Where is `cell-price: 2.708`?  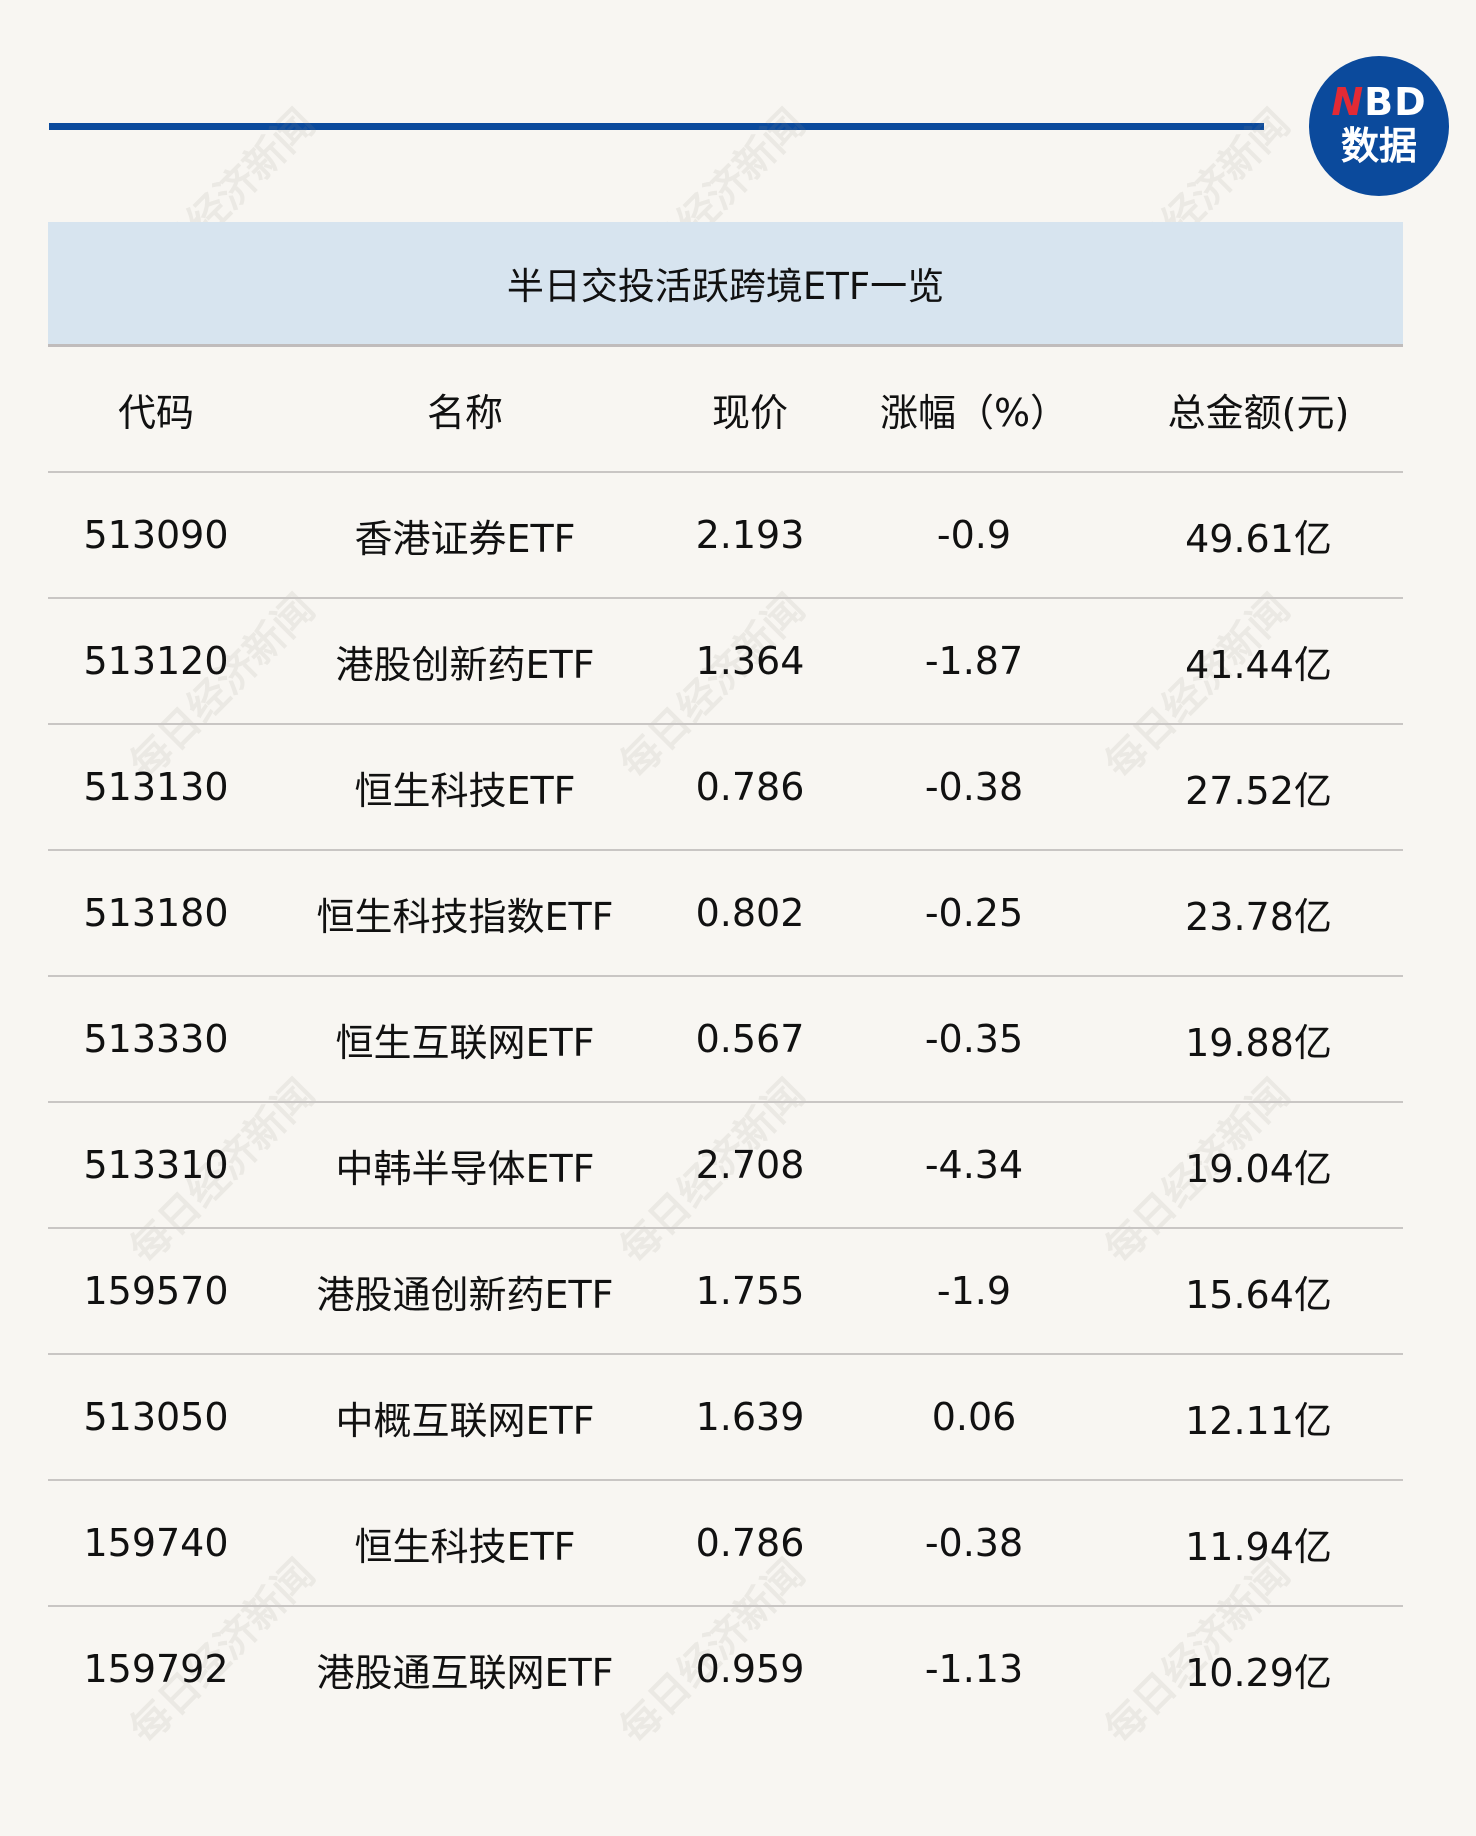 cell-price: 2.708 is located at coordinates (750, 1165).